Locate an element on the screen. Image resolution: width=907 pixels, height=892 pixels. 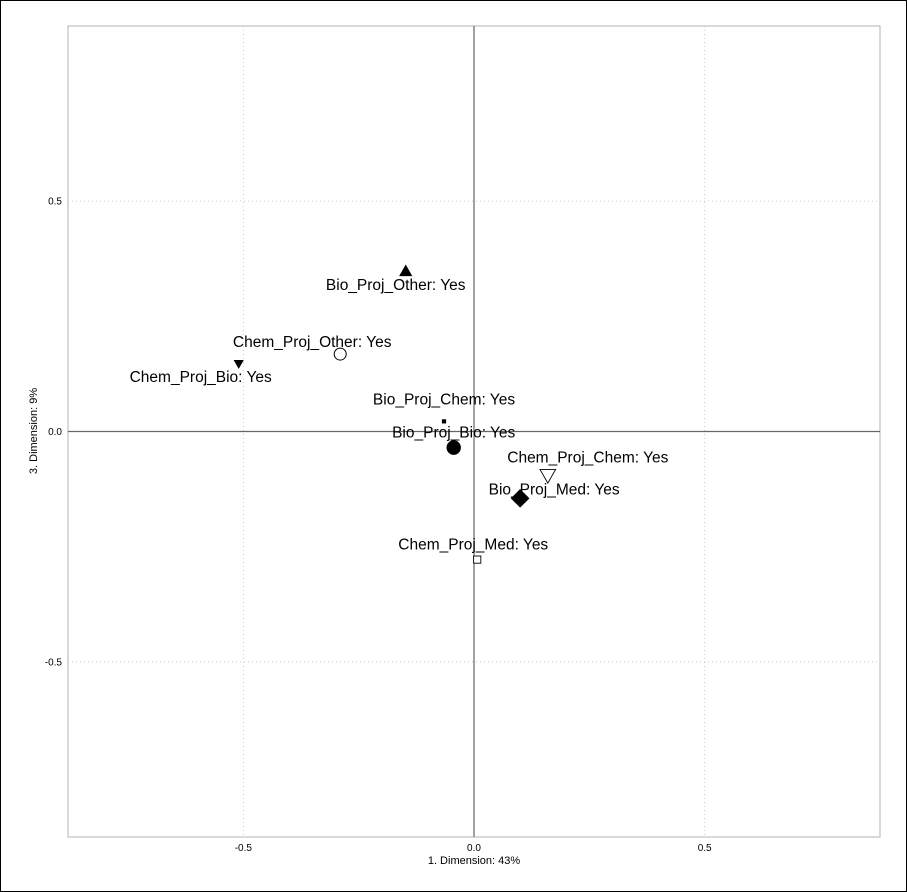
point-label: Chem_Proj_Chem: Yes is located at coordinates (587, 457).